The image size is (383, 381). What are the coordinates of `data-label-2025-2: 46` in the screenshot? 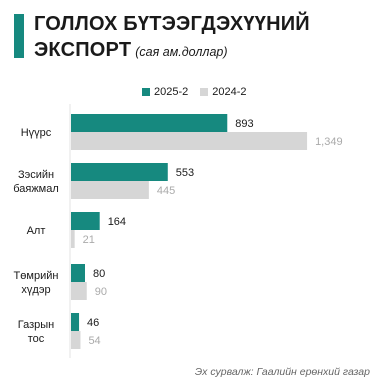 It's located at (93, 323).